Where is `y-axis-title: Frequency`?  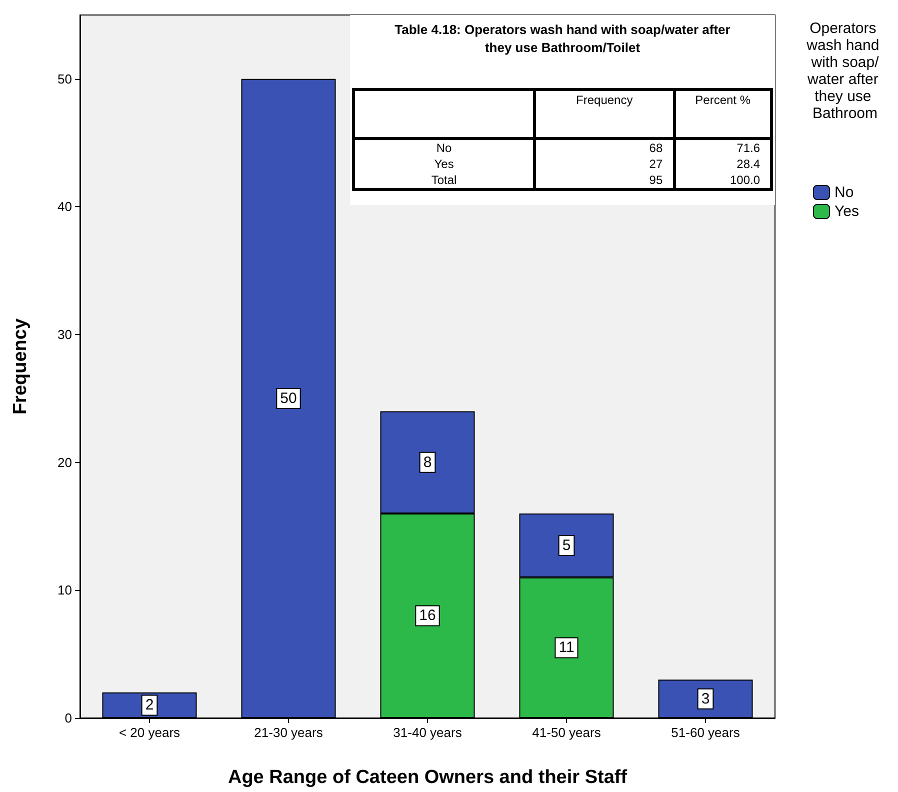 y-axis-title: Frequency is located at coordinates (604, 114).